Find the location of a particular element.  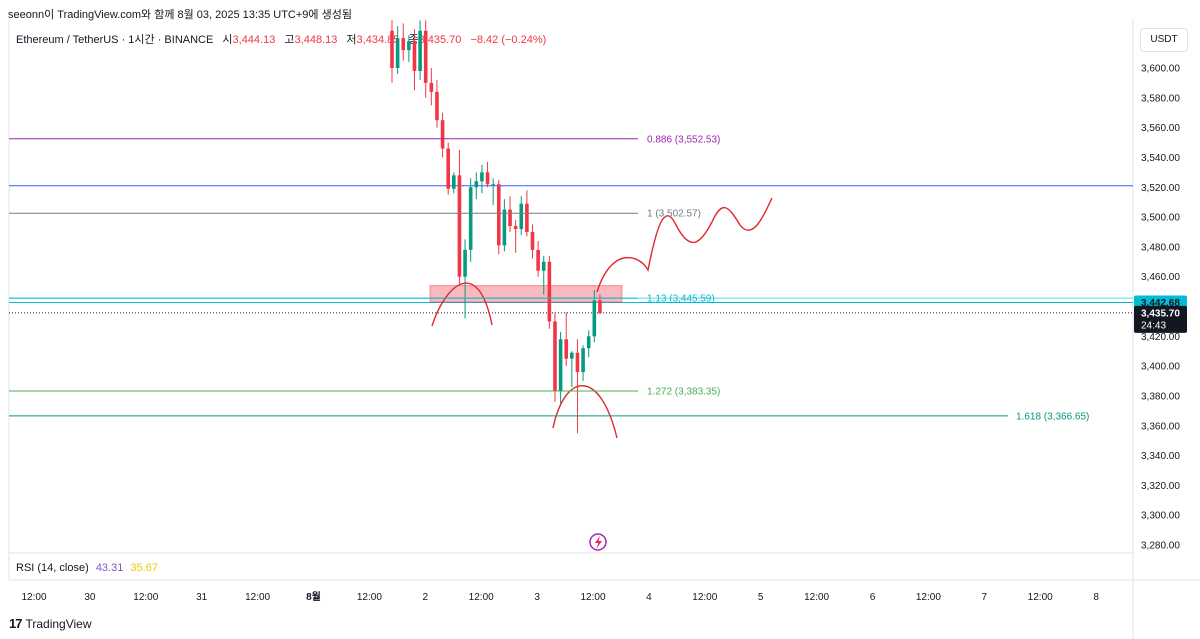

price-tick-label: 3,300.00 is located at coordinates (1160, 516).